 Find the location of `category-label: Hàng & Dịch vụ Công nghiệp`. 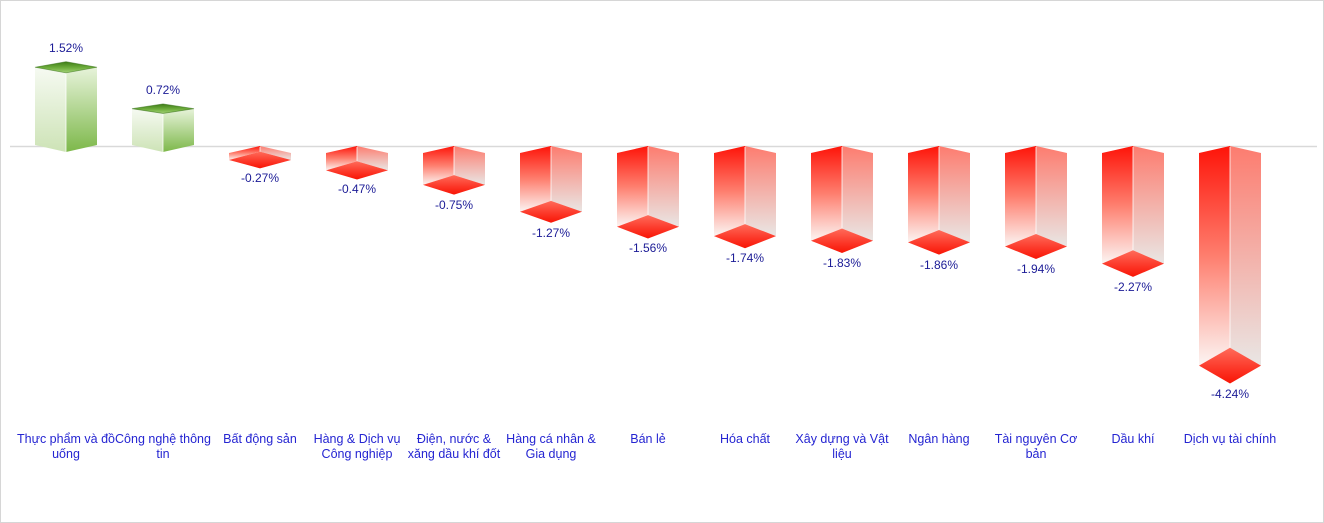

category-label: Hàng & Dịch vụ Công nghiệp is located at coordinates (357, 446).